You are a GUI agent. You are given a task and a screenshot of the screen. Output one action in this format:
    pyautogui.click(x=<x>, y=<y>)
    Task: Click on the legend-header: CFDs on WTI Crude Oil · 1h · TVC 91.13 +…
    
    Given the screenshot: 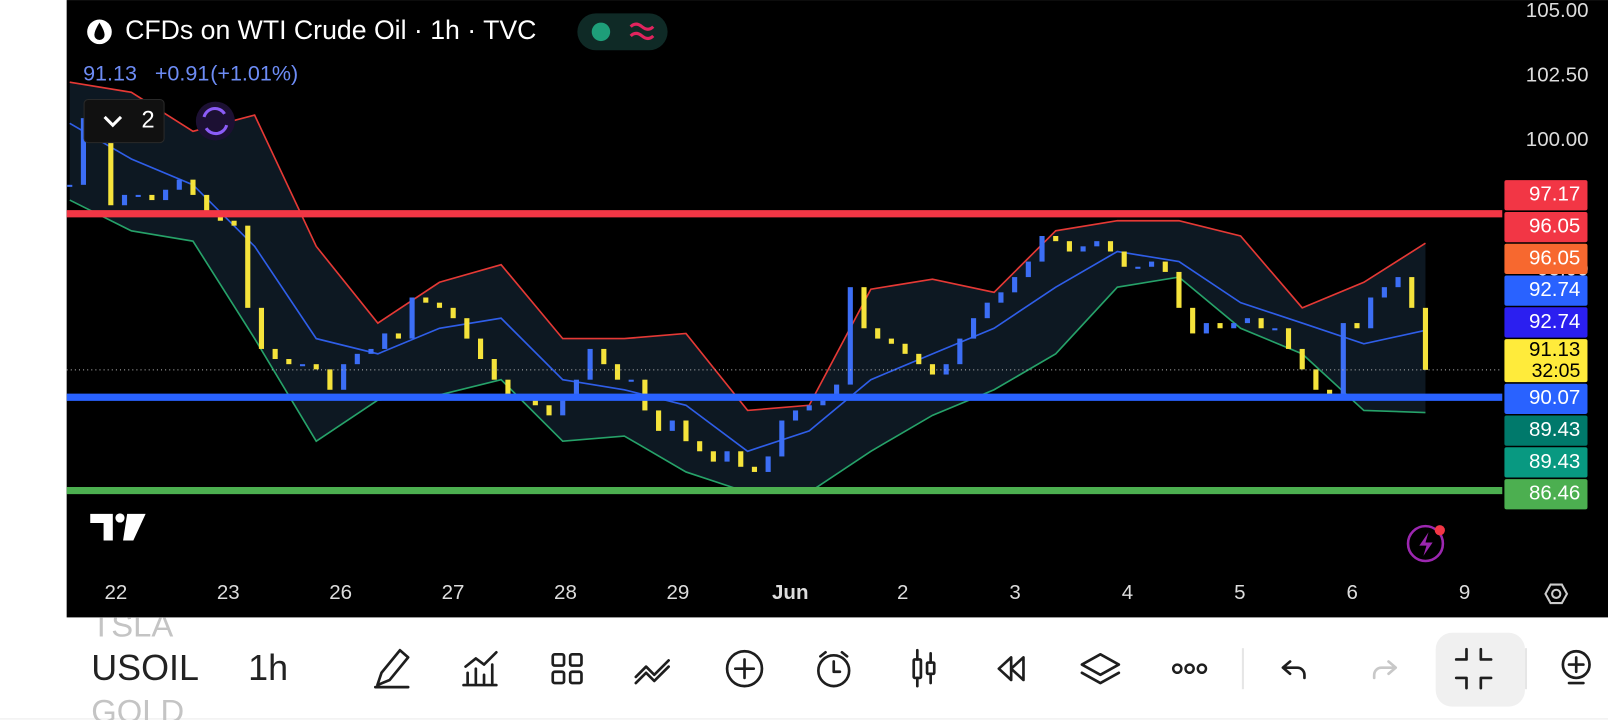 What is the action you would take?
    pyautogui.click(x=375, y=49)
    